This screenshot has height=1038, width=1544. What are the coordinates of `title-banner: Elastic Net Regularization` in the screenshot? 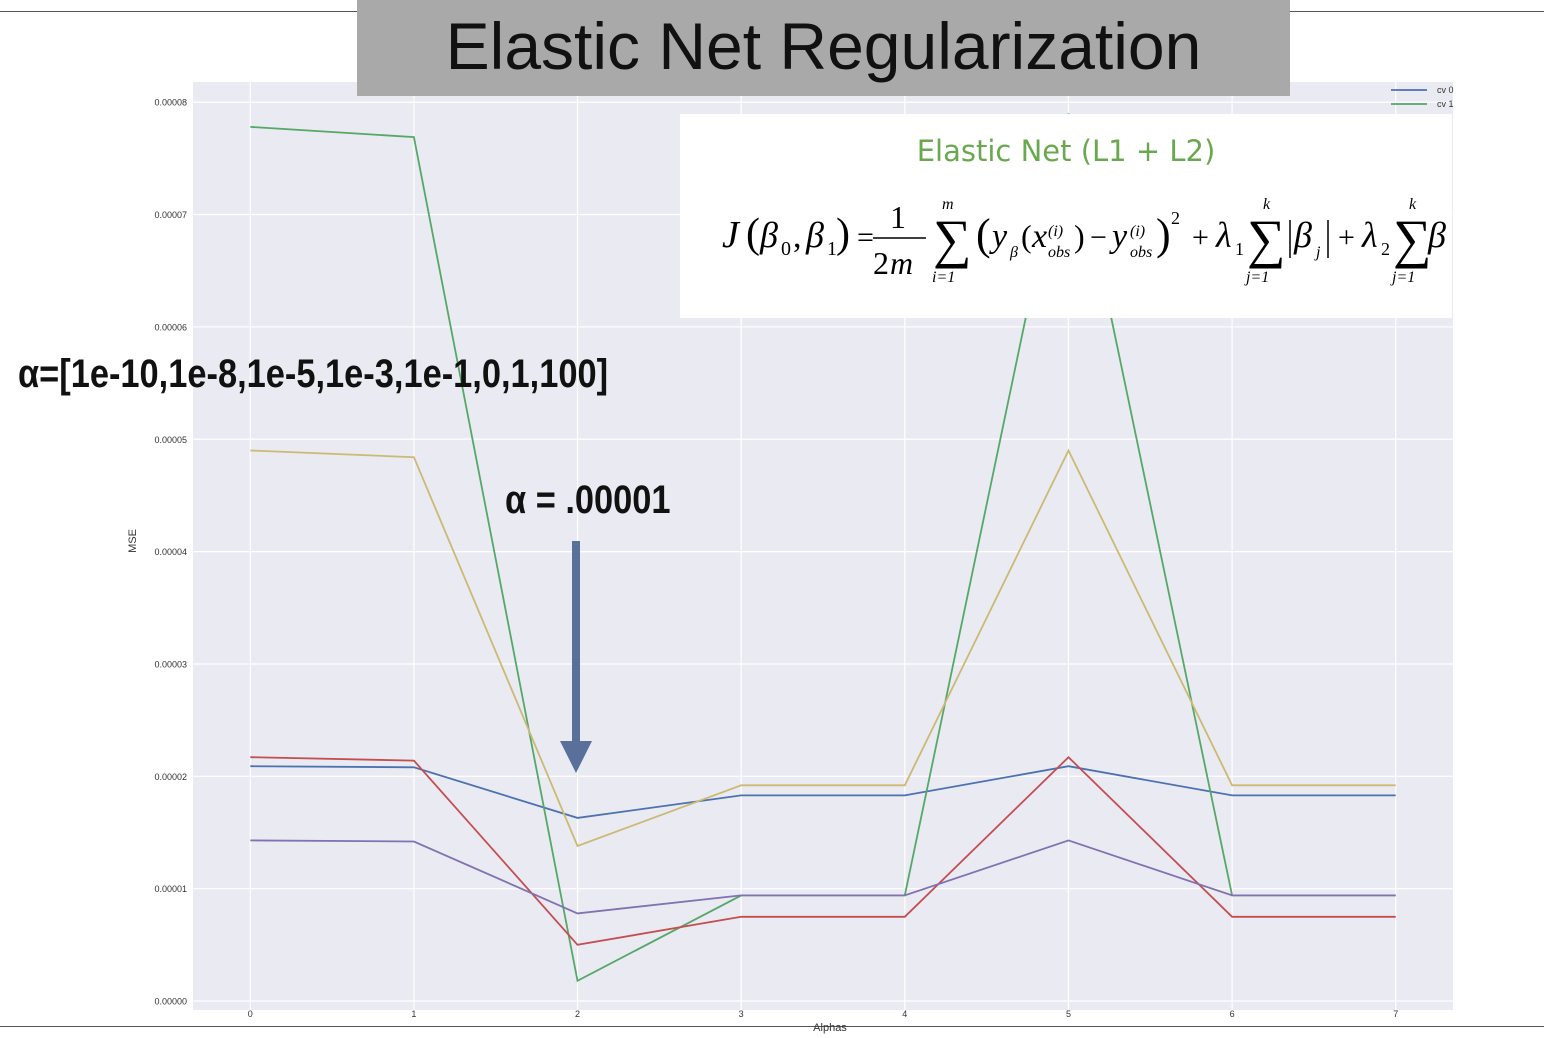 It's located at (823, 48).